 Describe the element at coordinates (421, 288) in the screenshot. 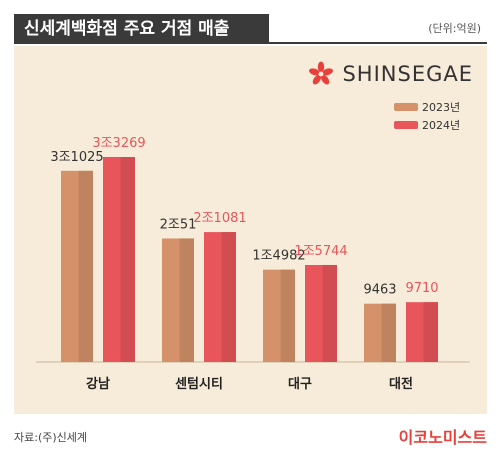

I see `data-label-대전-2024년: 9710` at that location.